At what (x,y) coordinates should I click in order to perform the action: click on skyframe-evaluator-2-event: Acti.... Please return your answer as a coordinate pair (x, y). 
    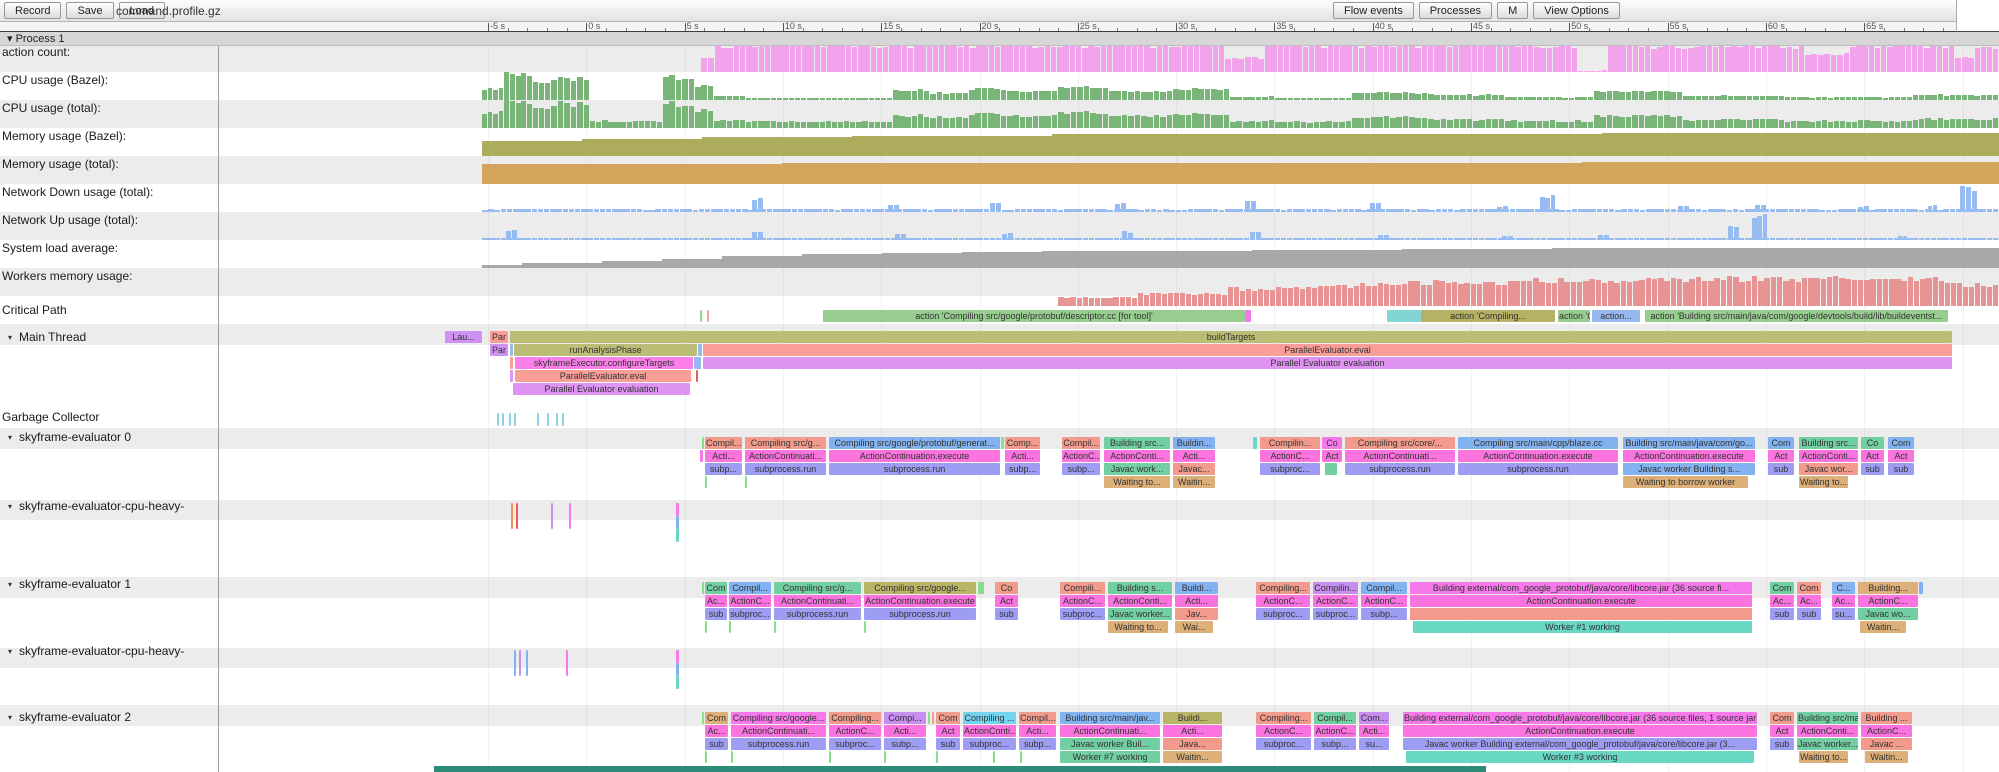
    Looking at the image, I should click on (1374, 731).